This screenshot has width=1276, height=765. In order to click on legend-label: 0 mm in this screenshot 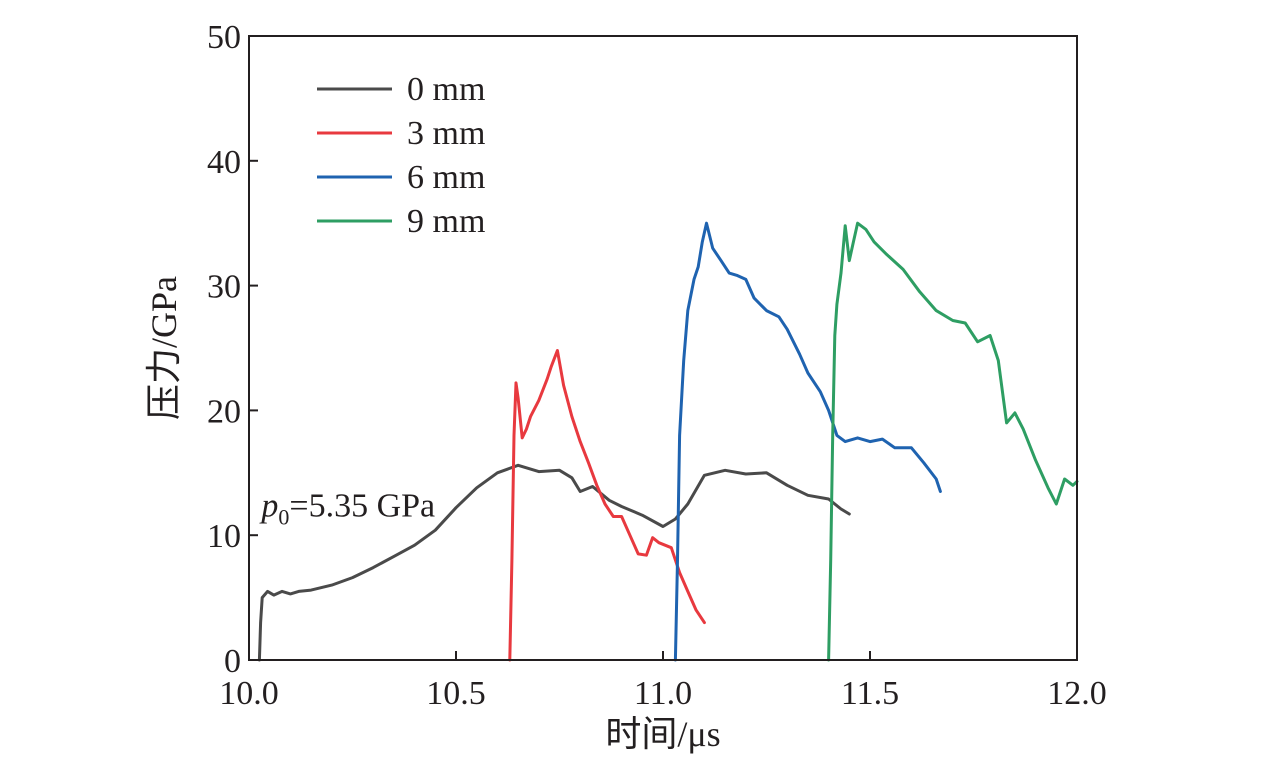, I will do `click(446, 89)`.